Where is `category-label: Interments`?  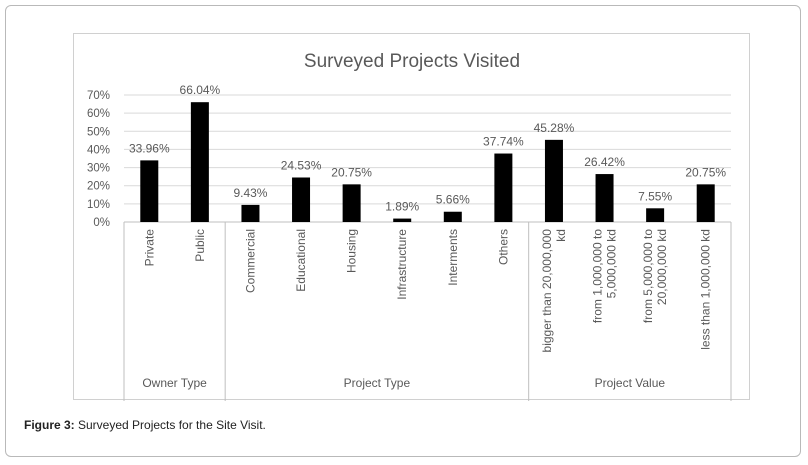
category-label: Interments is located at coordinates (453, 257).